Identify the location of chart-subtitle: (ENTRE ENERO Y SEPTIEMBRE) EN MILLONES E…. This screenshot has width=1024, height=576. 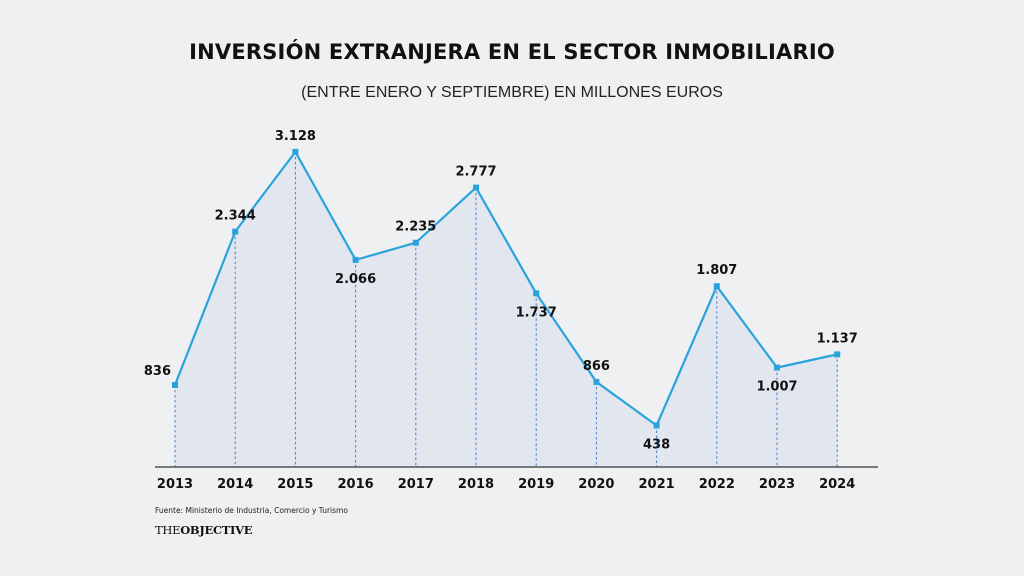
(512, 92).